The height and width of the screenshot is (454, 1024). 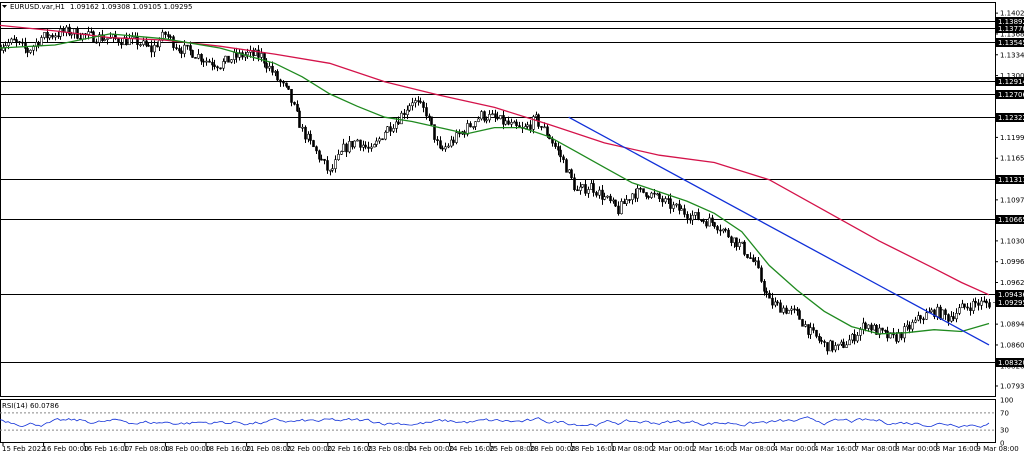 I want to click on price-tick-label: 1.13680, so click(x=1012, y=34).